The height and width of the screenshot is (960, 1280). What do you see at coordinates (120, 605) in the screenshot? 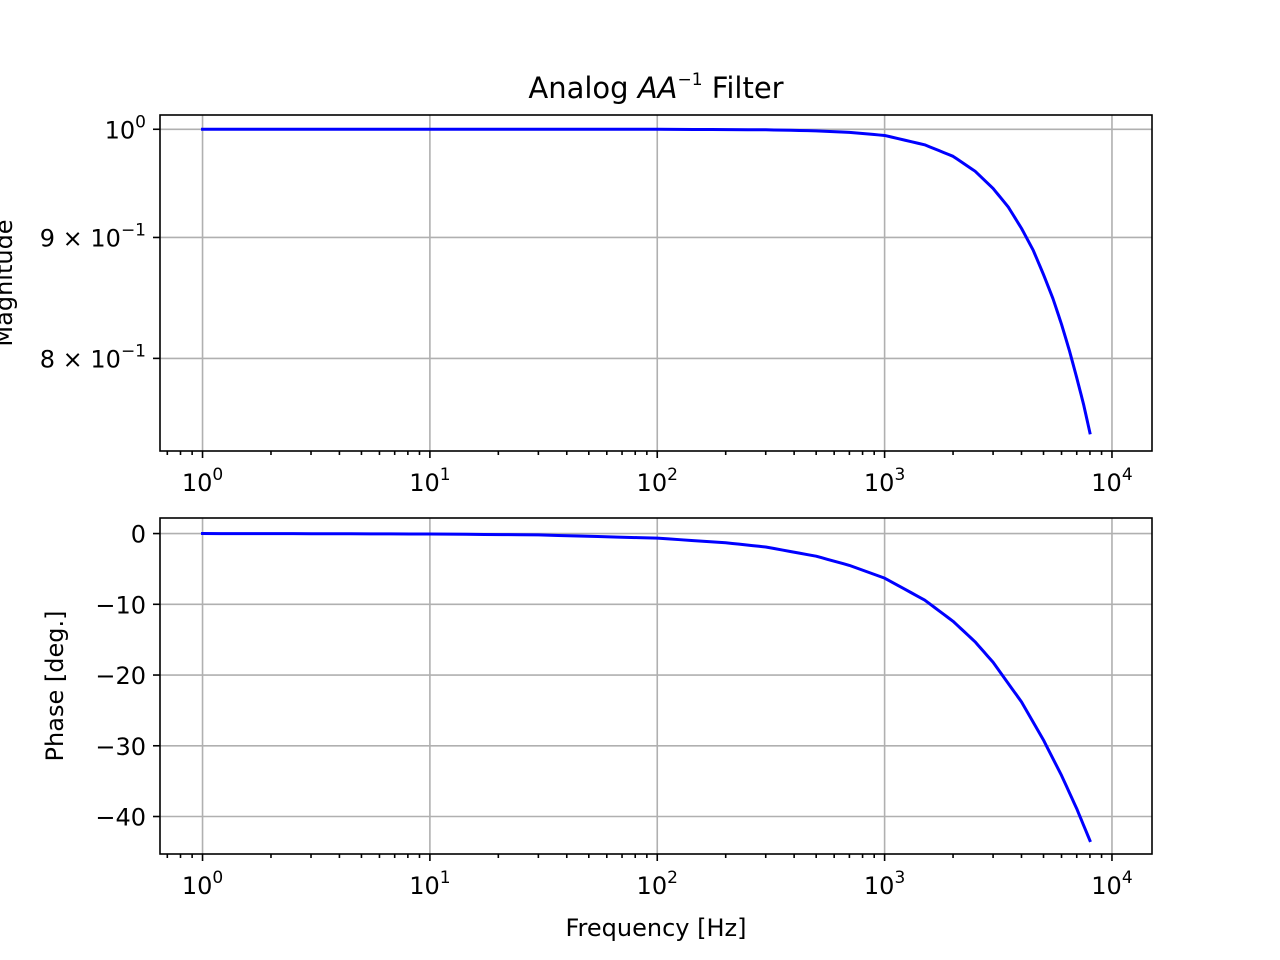
I see `phase-ytick-label: −10` at bounding box center [120, 605].